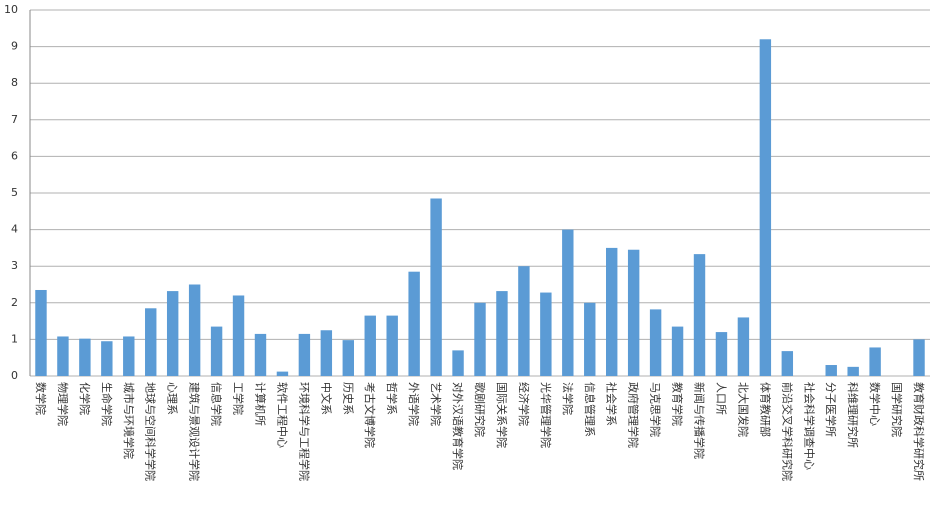 This screenshot has height=513, width=932. What do you see at coordinates (897, 409) in the screenshot?
I see `x-tick-label: 国学研究院` at bounding box center [897, 409].